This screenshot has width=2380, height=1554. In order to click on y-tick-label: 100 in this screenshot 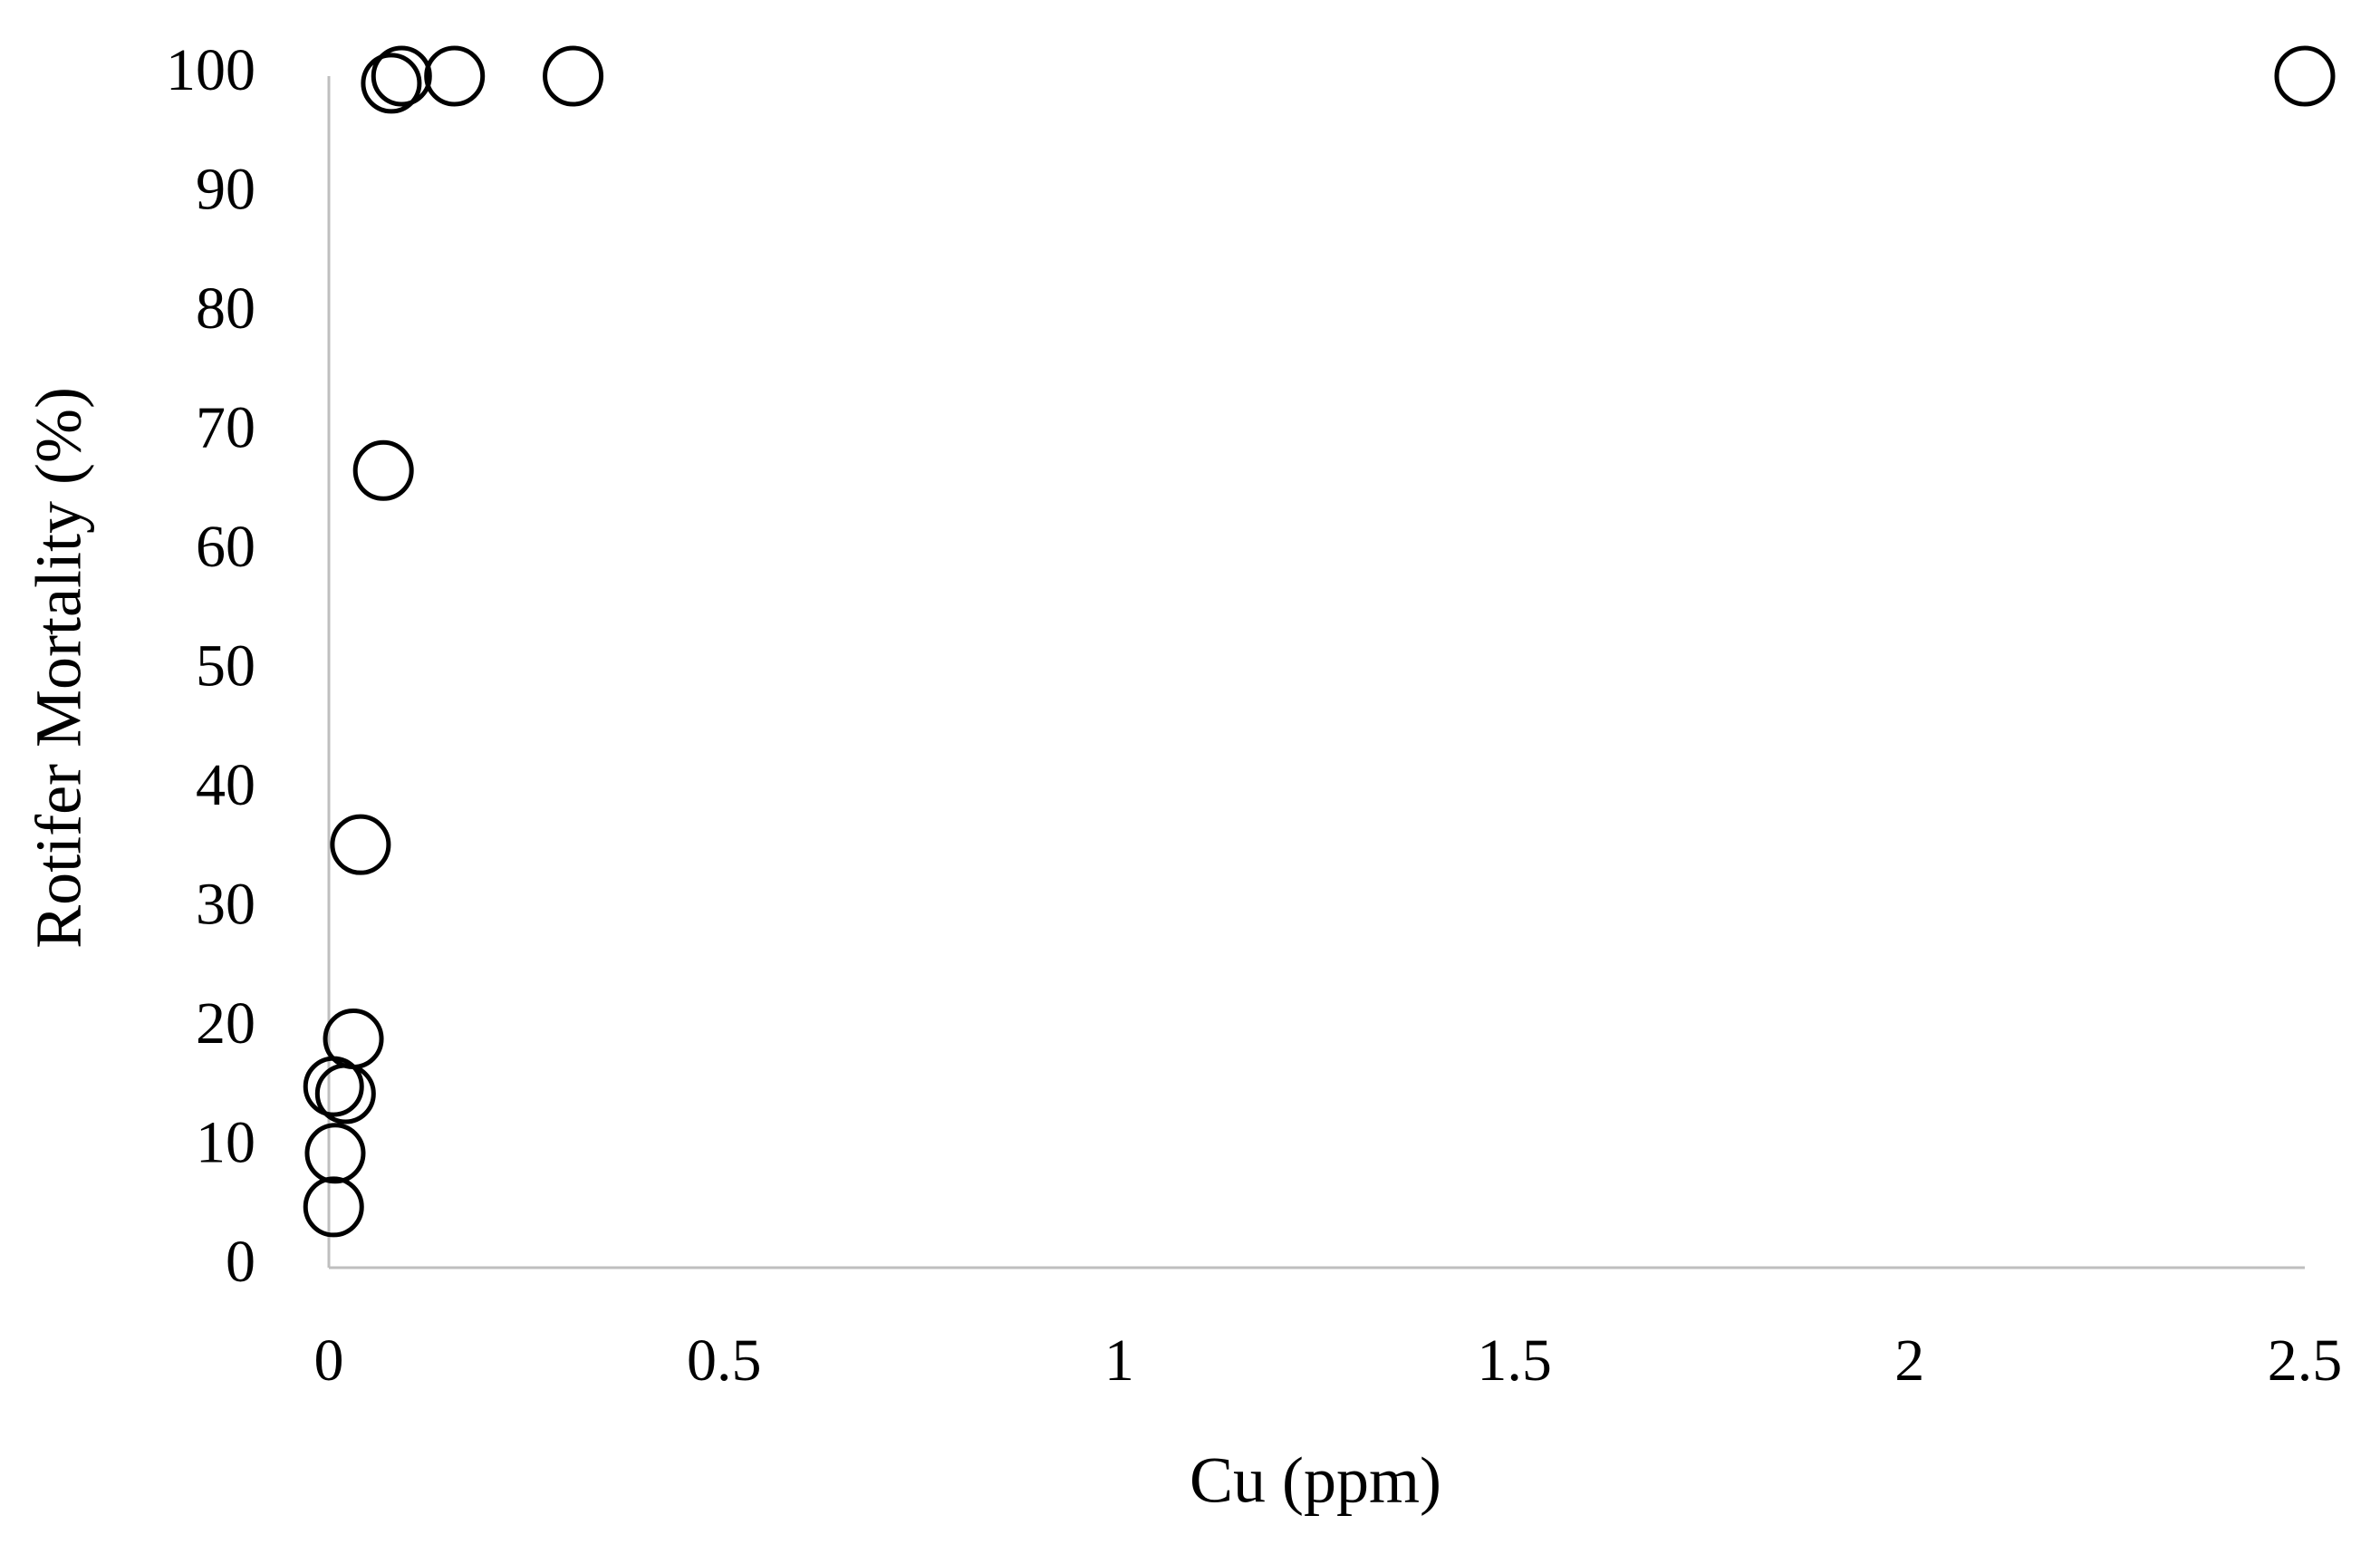, I will do `click(211, 70)`.